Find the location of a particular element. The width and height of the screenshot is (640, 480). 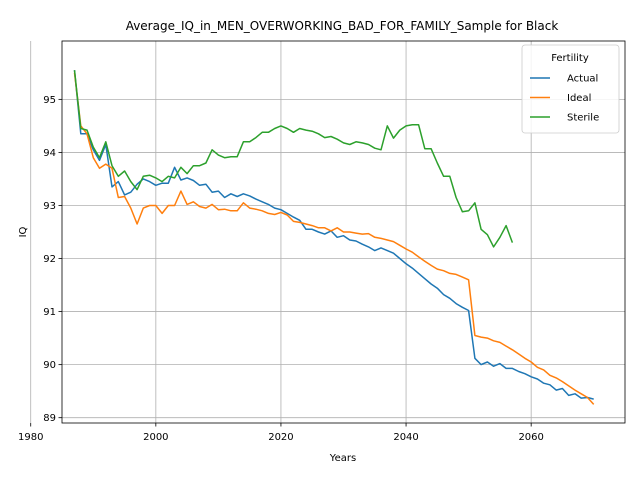

y-tick-label: 94 is located at coordinates (49, 153).